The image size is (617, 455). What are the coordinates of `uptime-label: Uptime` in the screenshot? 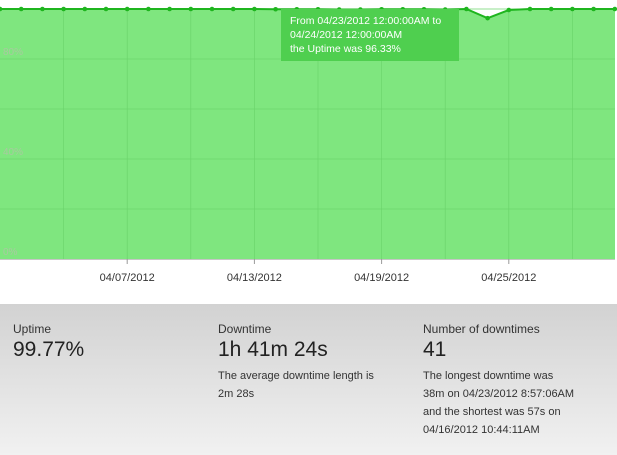 It's located at (32, 329).